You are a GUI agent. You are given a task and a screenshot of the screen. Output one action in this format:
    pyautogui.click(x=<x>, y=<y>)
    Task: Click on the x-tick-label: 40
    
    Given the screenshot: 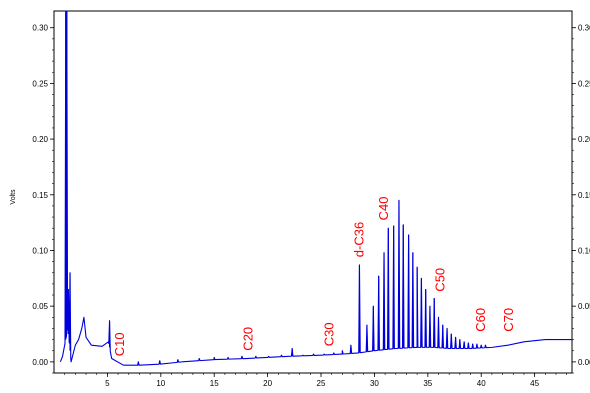 What is the action you would take?
    pyautogui.click(x=481, y=383)
    